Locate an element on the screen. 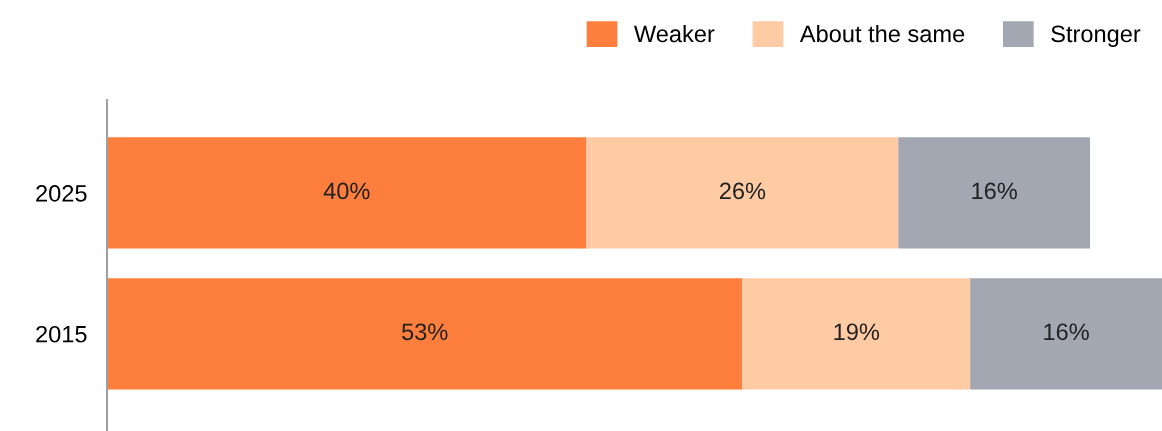 This screenshot has height=431, width=1162. y-tick-label: 2015 is located at coordinates (61, 334).